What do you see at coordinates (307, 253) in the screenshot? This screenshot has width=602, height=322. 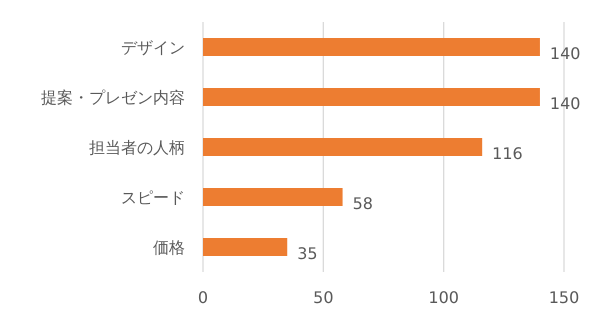 I see `data-label: 35` at bounding box center [307, 253].